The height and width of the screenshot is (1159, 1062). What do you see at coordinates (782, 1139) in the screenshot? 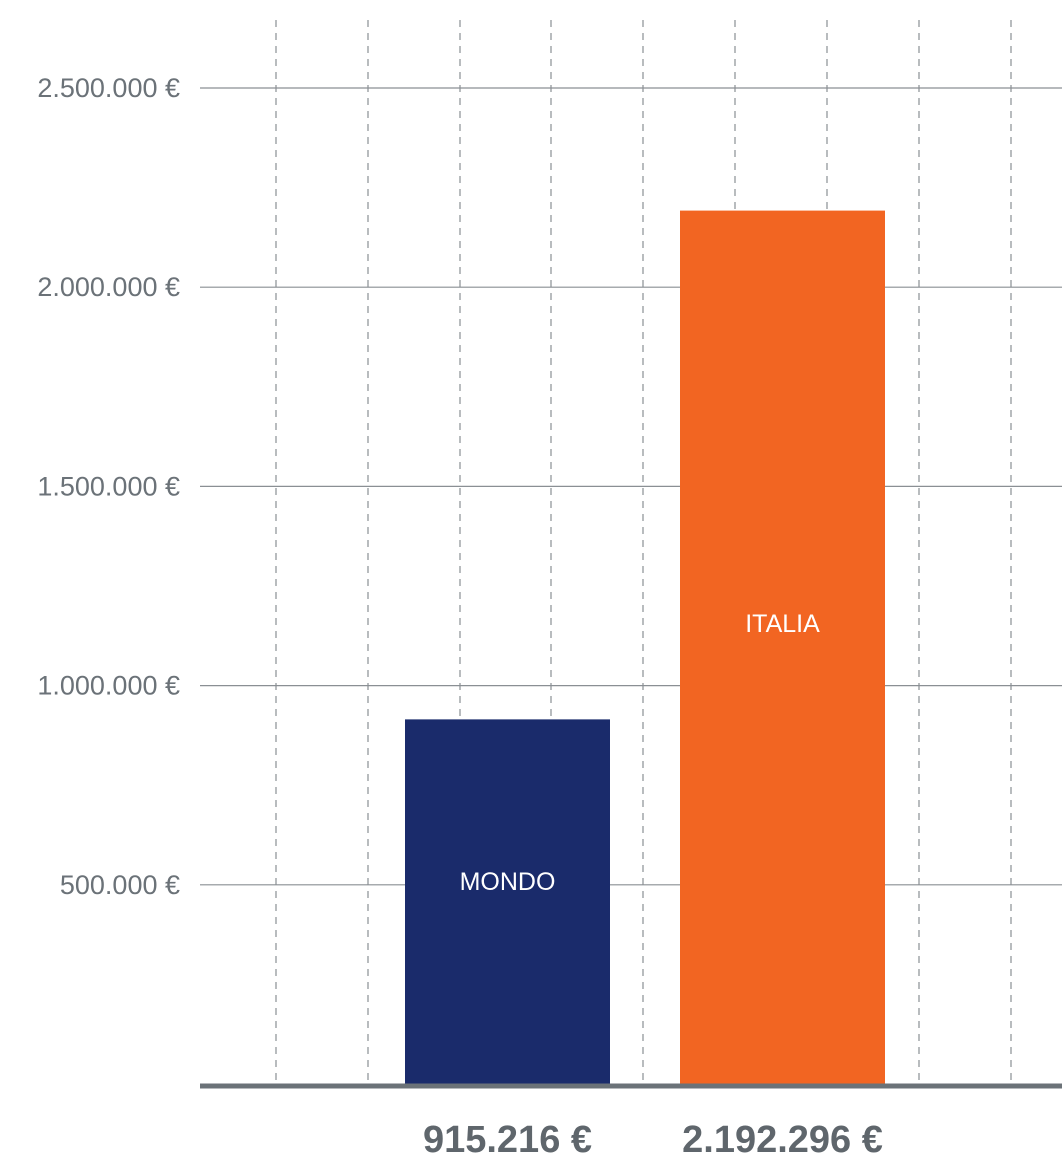
I see `bar-value-label: 2.192.296 €` at bounding box center [782, 1139].